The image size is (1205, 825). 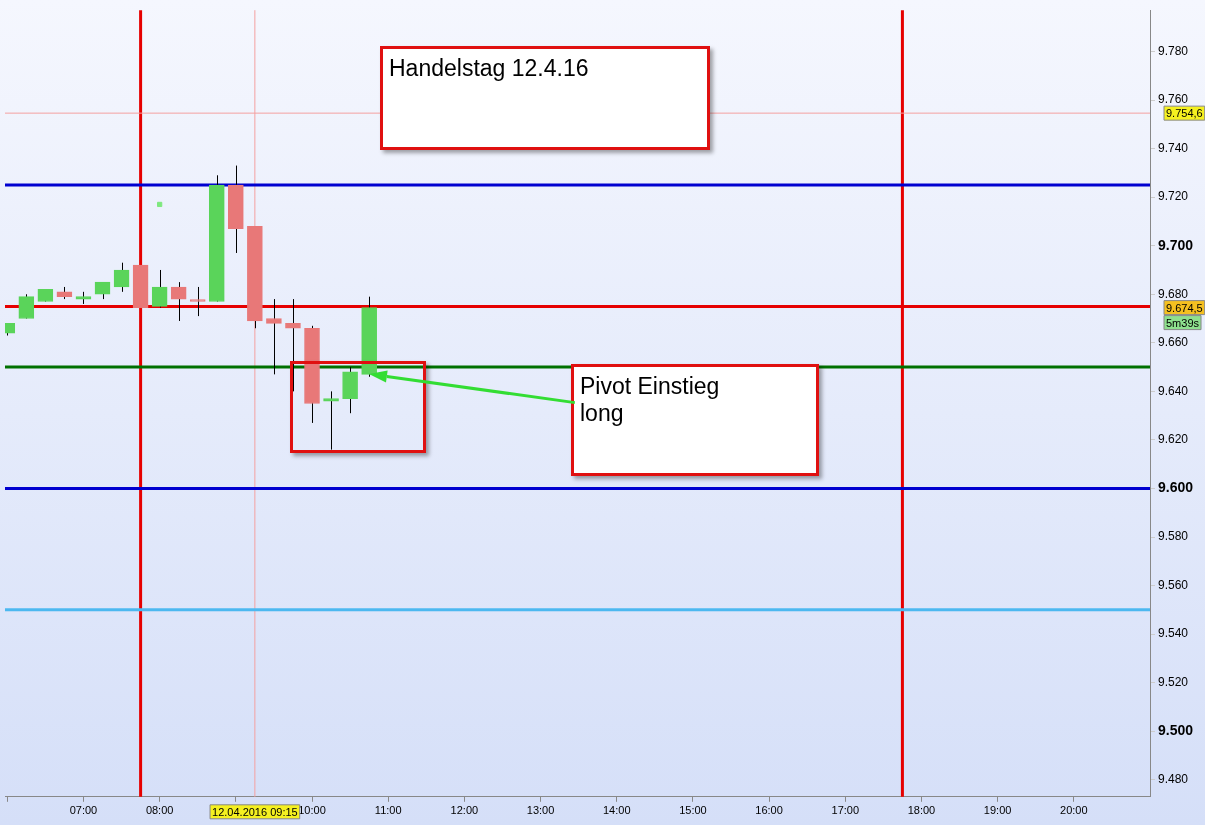 What do you see at coordinates (1173, 196) in the screenshot?
I see `y-tick-label: 9.720` at bounding box center [1173, 196].